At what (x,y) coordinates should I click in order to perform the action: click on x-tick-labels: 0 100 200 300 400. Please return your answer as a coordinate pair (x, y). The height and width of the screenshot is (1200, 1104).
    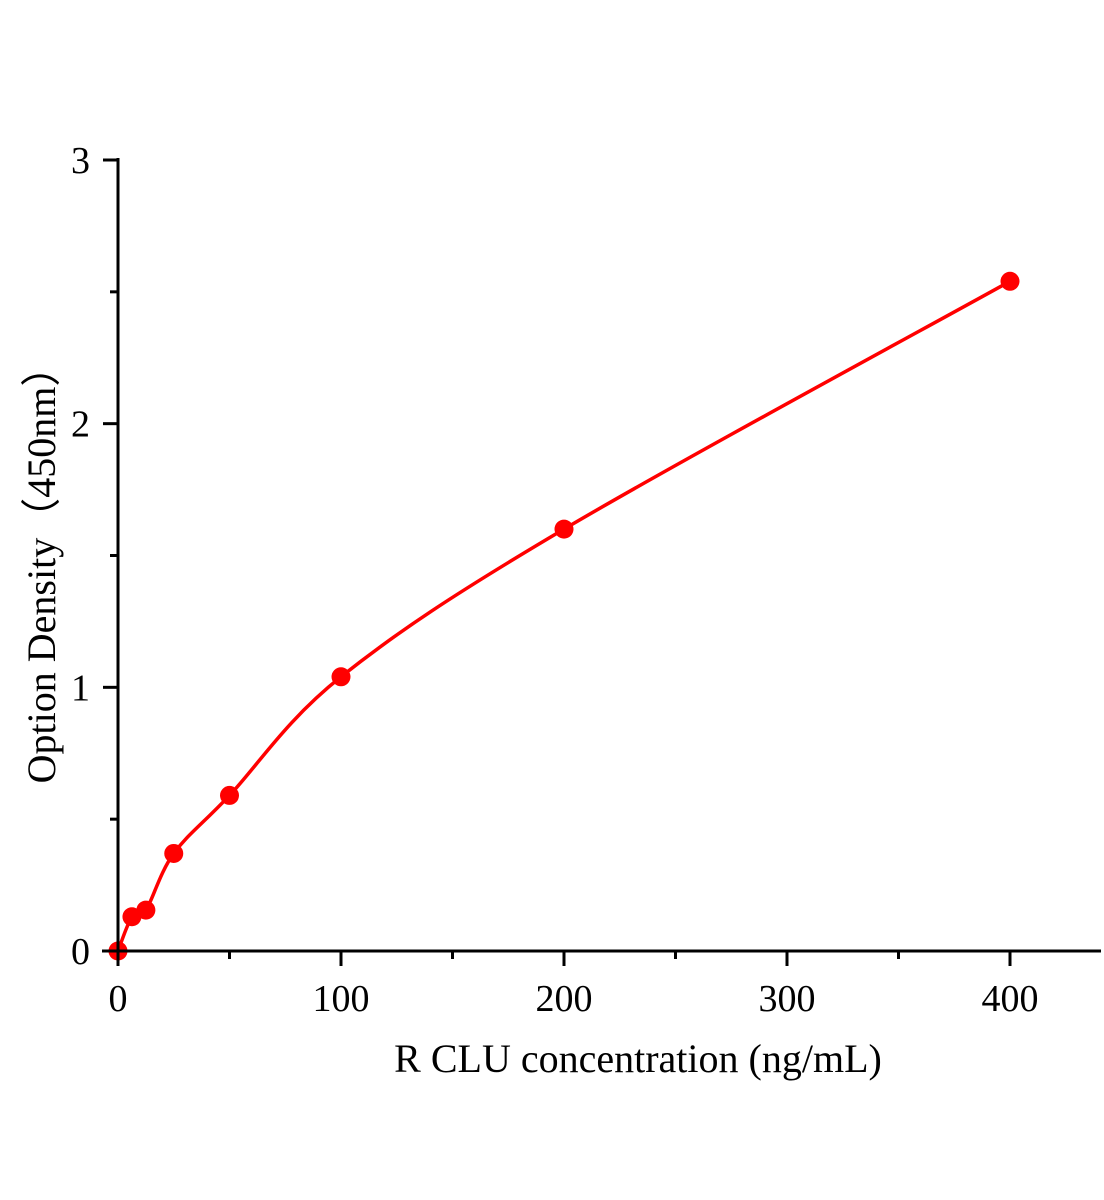
    Looking at the image, I should click on (574, 999).